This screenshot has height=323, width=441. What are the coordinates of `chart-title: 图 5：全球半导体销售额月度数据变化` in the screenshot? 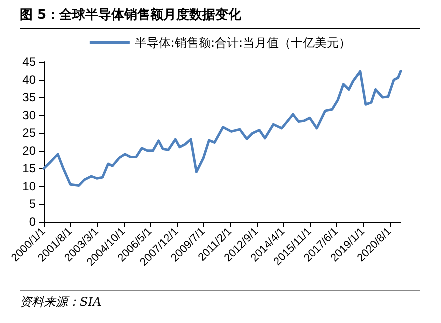 It's located at (220, 17).